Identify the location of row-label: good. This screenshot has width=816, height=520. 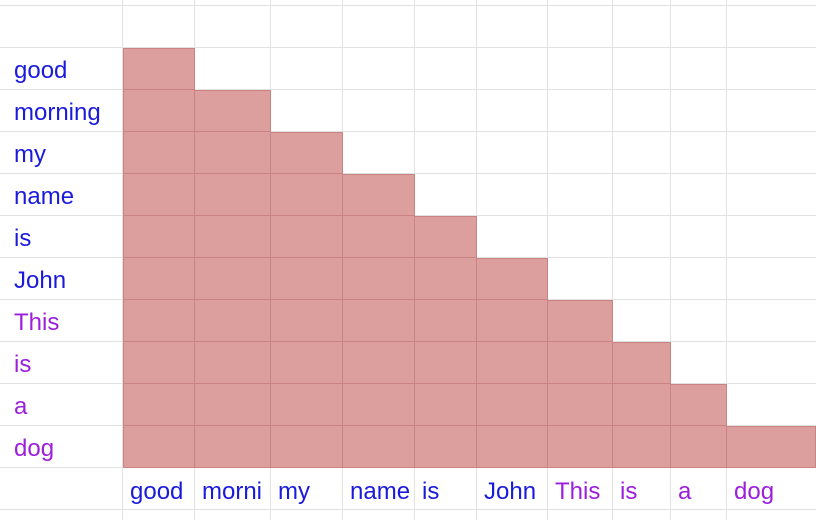
(41, 70).